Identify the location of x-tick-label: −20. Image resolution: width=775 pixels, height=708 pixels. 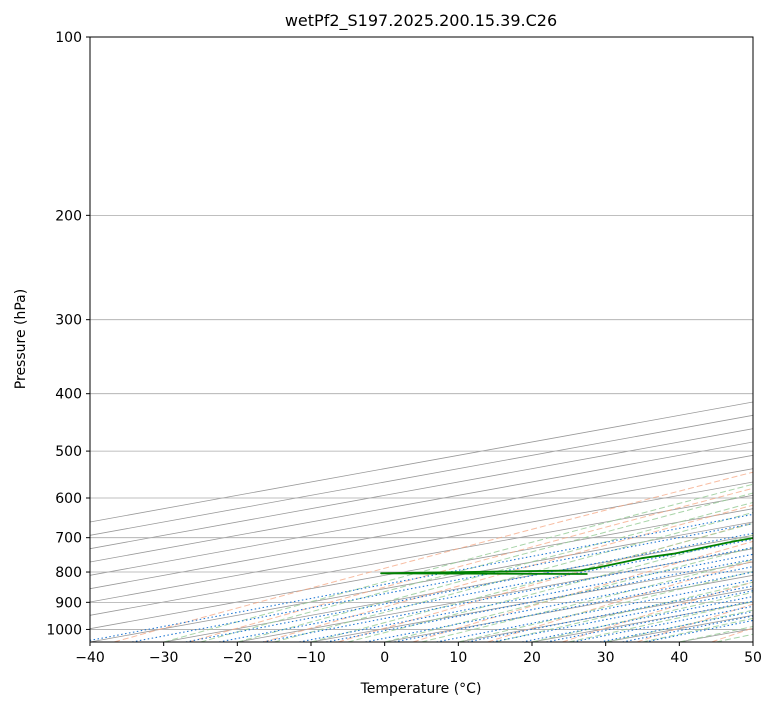
(238, 658).